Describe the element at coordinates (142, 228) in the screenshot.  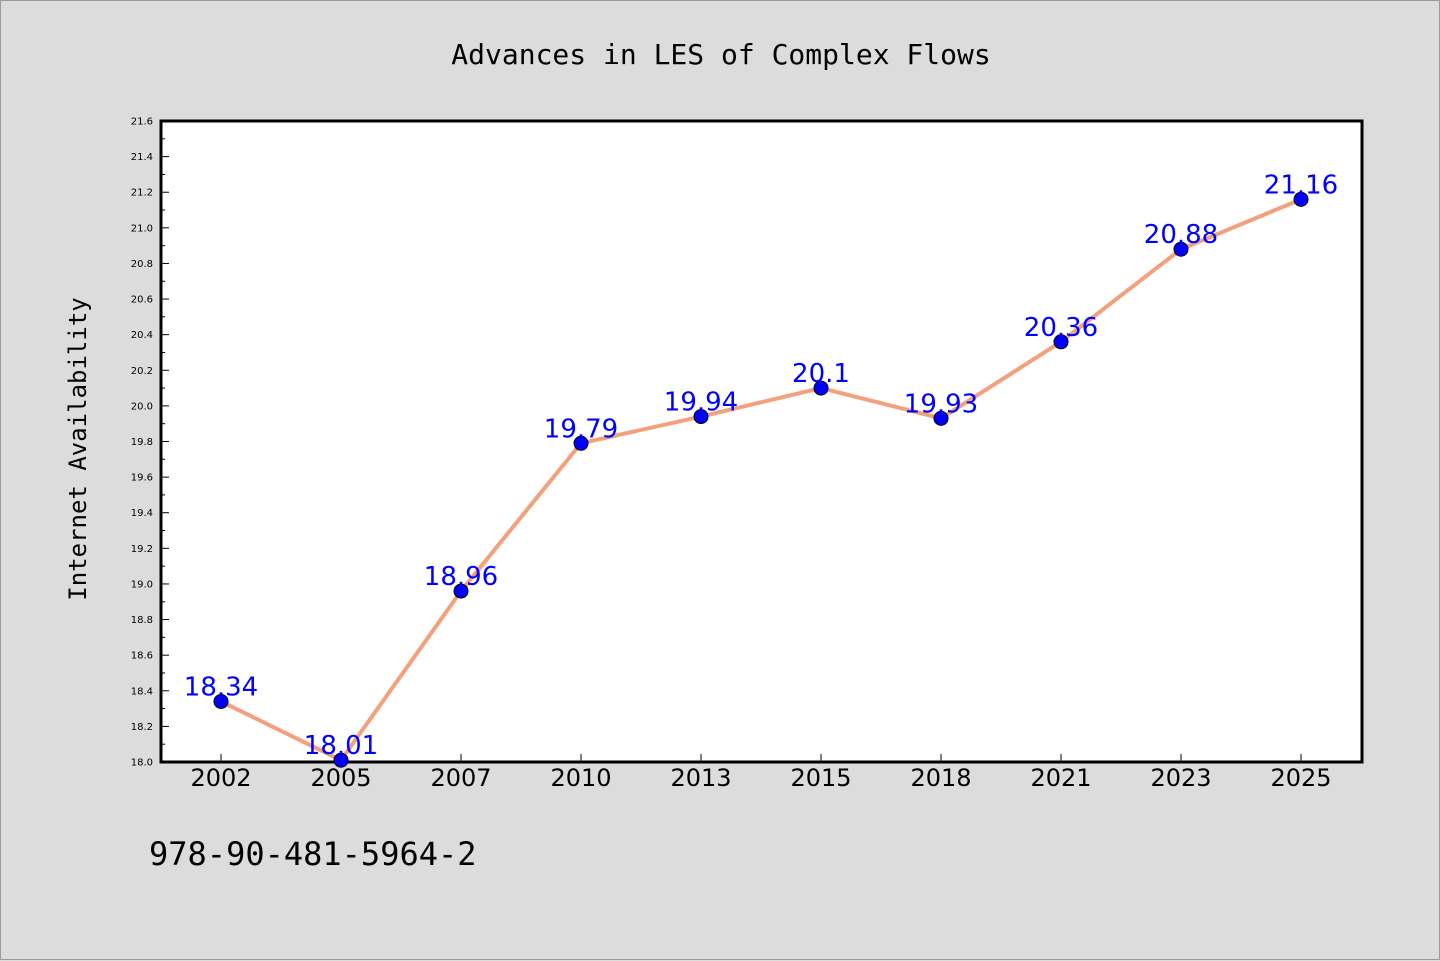
I see `y-tick-label: 21.0` at that location.